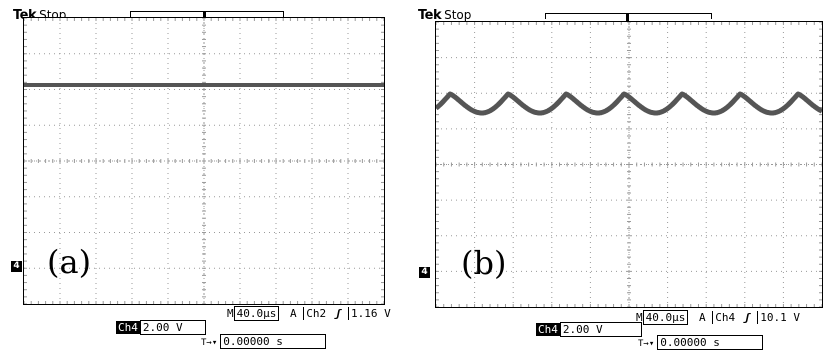  What do you see at coordinates (430, 15) in the screenshot?
I see `brand-logo: Tek` at bounding box center [430, 15].